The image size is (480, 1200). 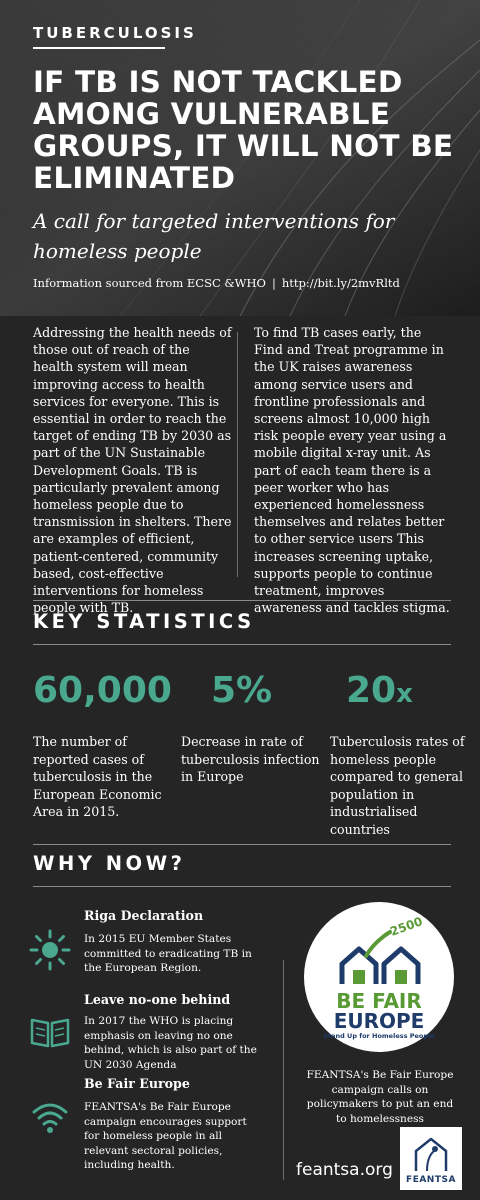 I want to click on item-title: Riga Declaration, so click(x=144, y=915).